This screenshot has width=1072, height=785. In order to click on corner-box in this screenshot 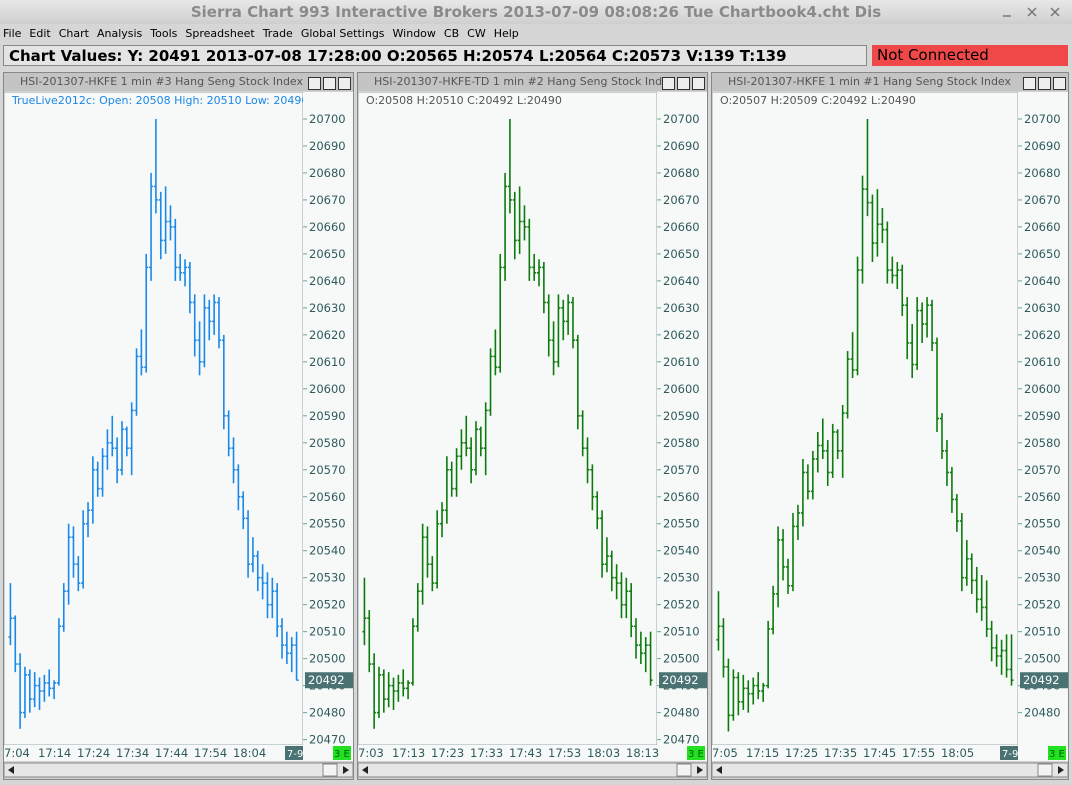, I will do `click(294, 753)`.